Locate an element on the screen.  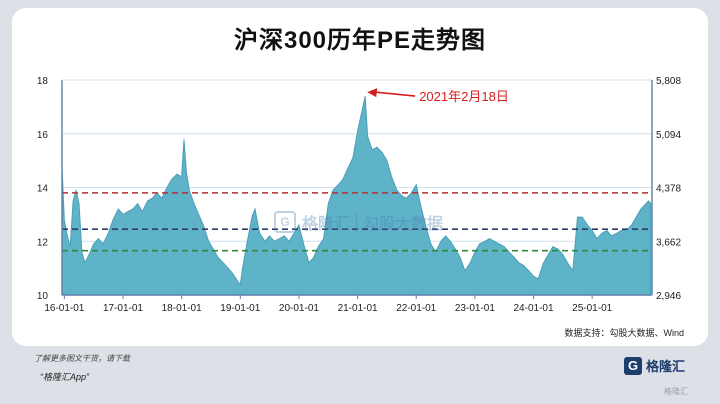
annotation-arrow-head is located at coordinates (372, 93).